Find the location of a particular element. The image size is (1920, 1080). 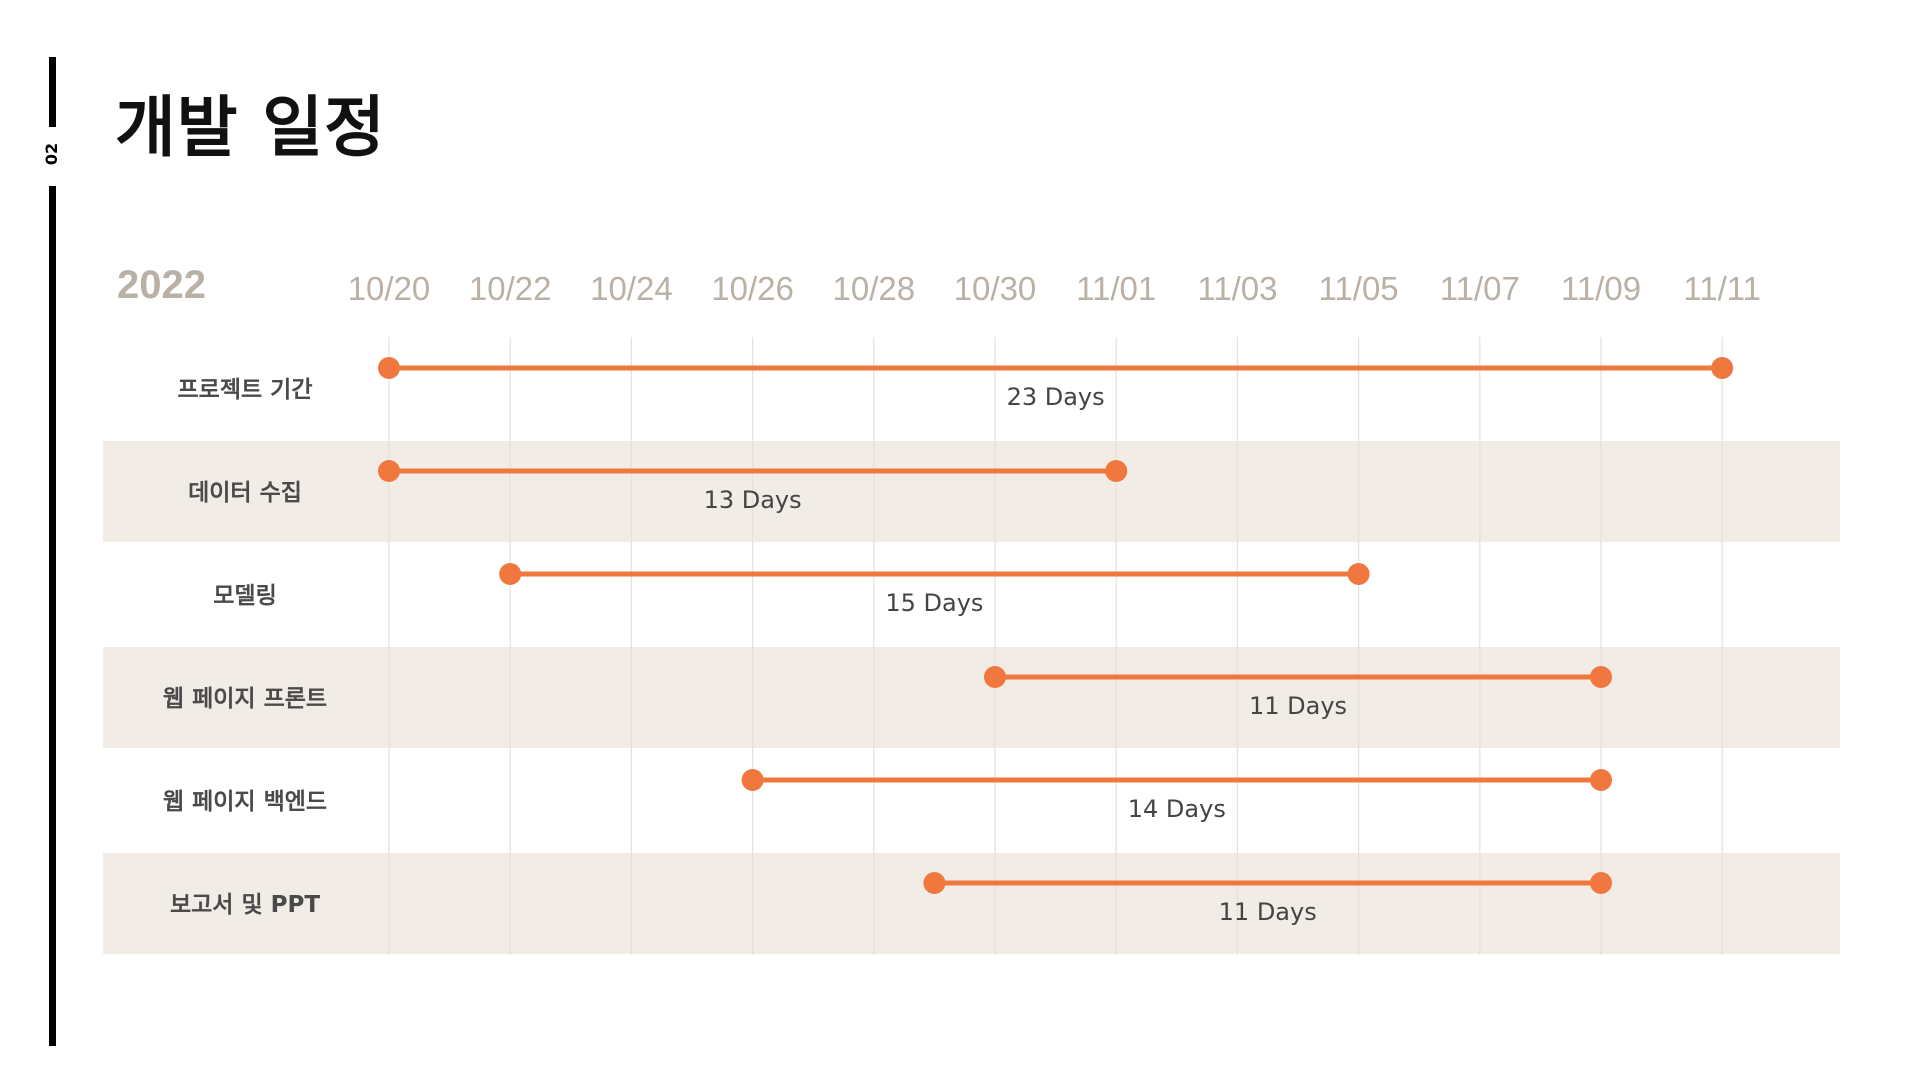

task-label: 웹 페이지 프론트 is located at coordinates (245, 699).